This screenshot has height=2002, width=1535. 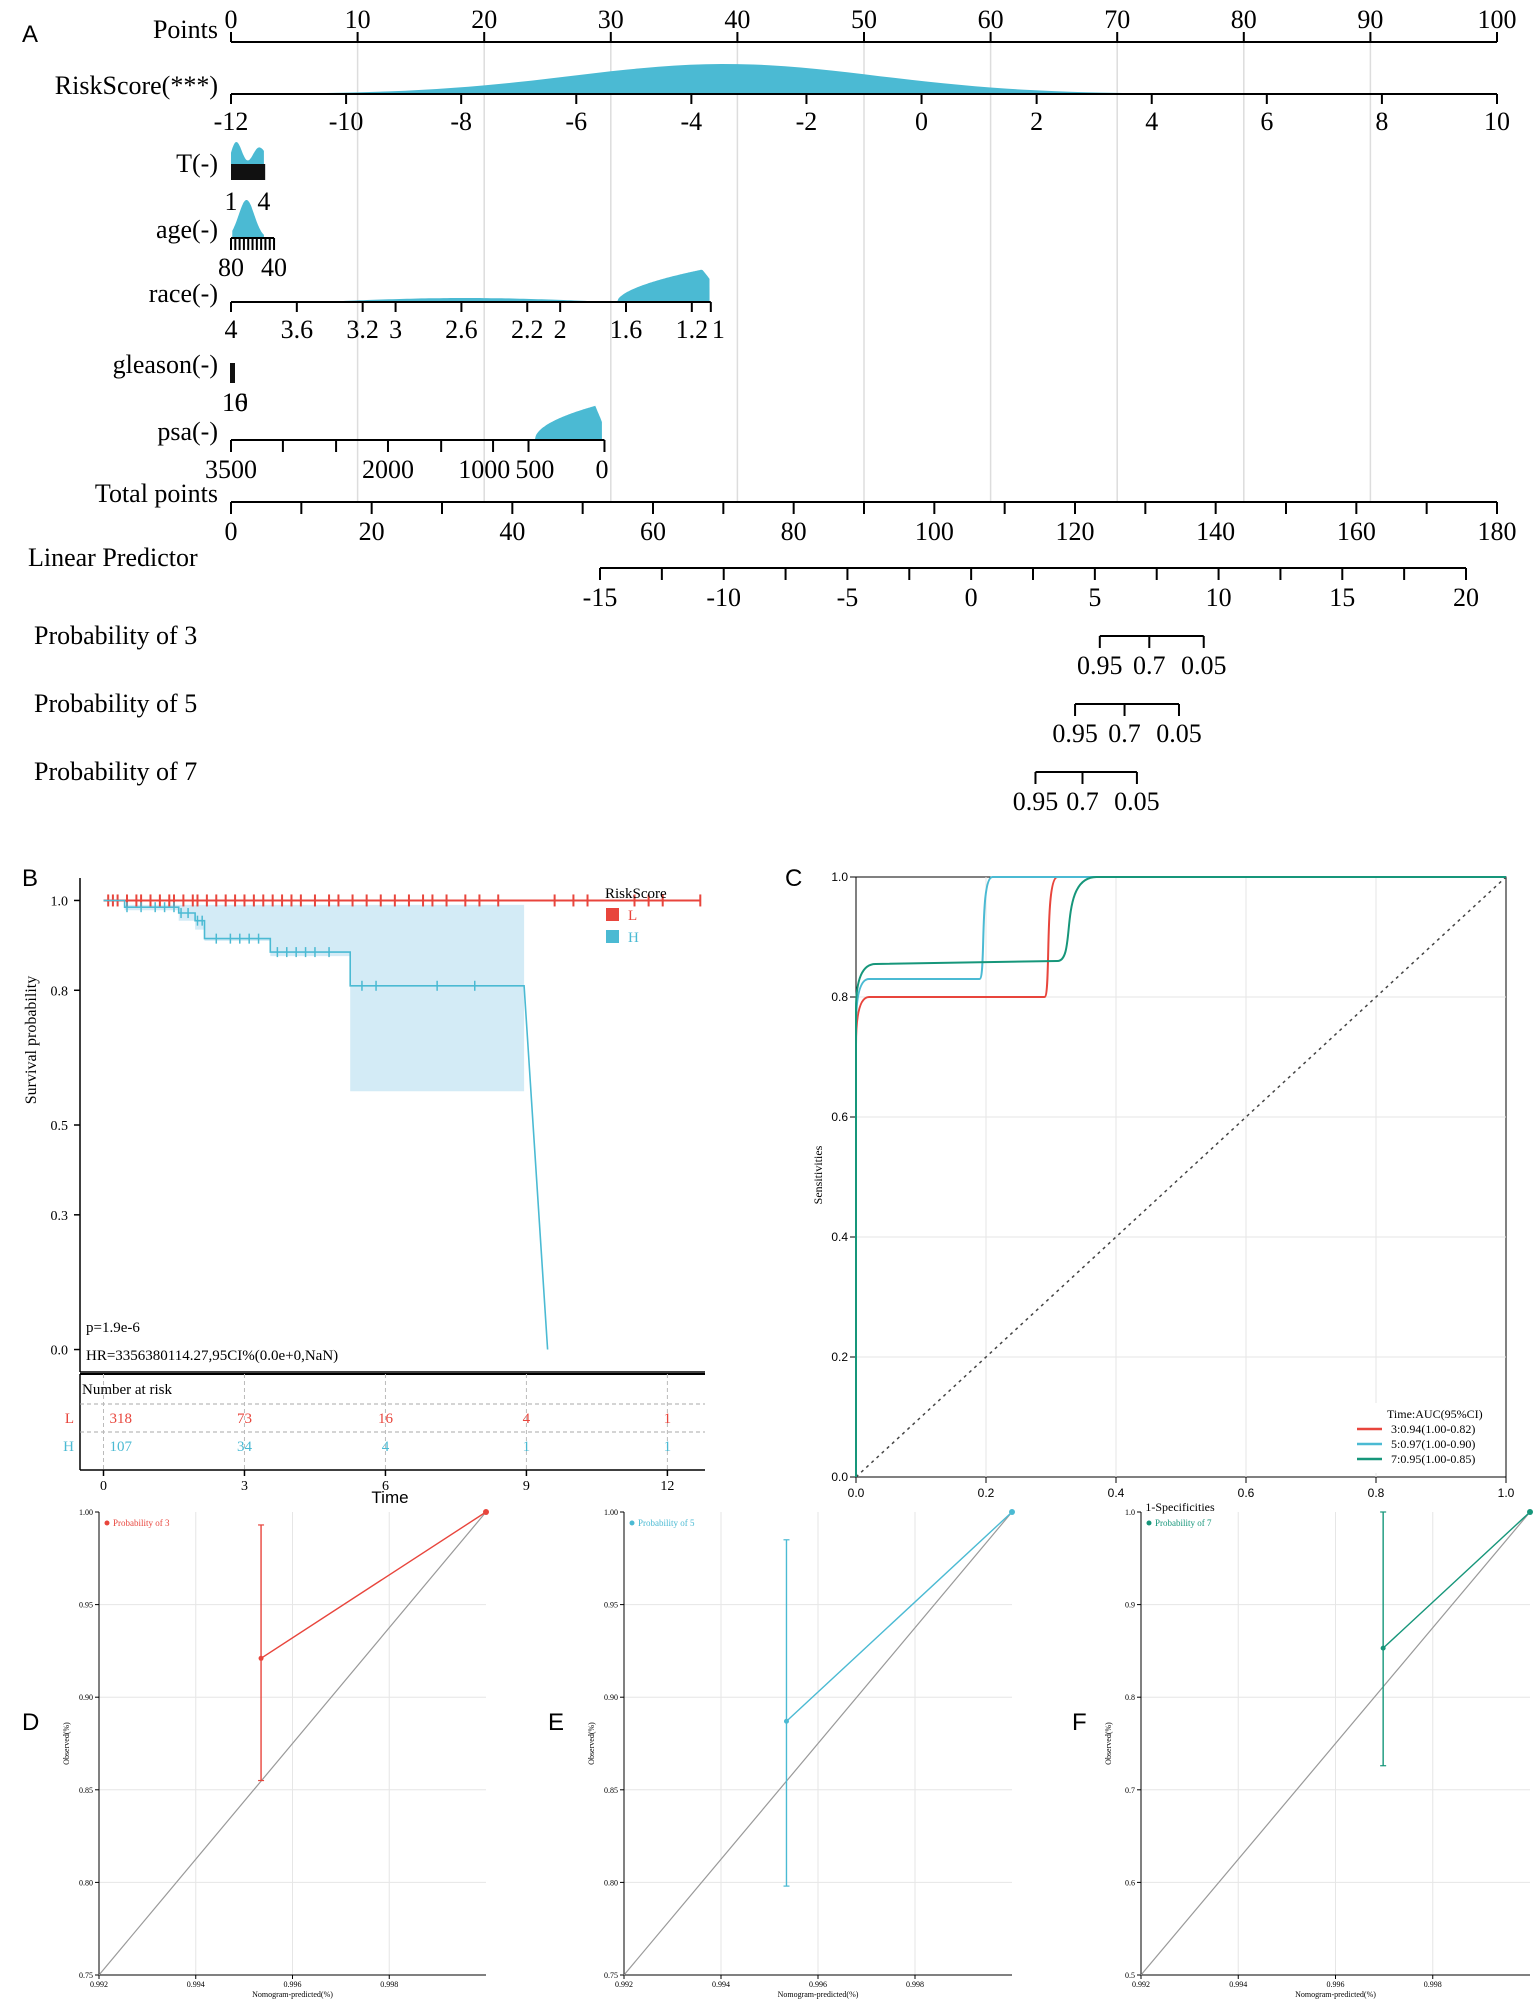 I want to click on x-tick-label: 0.0, so click(x=856, y=1493).